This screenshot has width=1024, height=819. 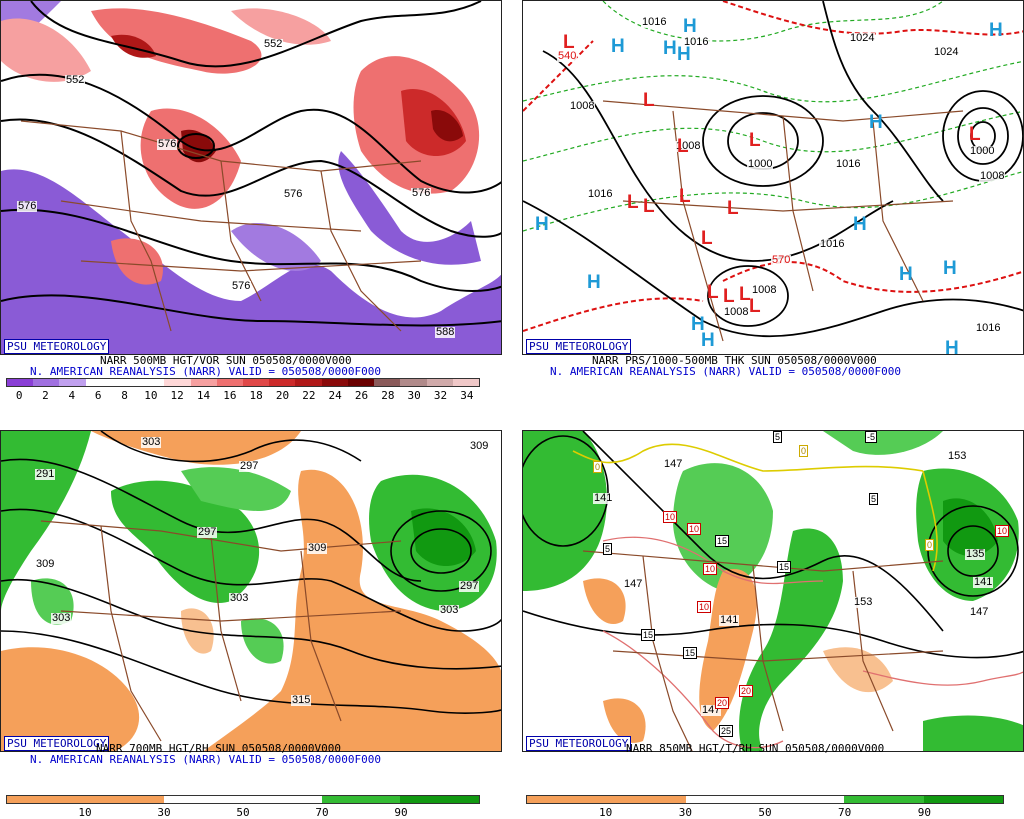 What do you see at coordinates (863, 602) in the screenshot?
I see `height-label: 153` at bounding box center [863, 602].